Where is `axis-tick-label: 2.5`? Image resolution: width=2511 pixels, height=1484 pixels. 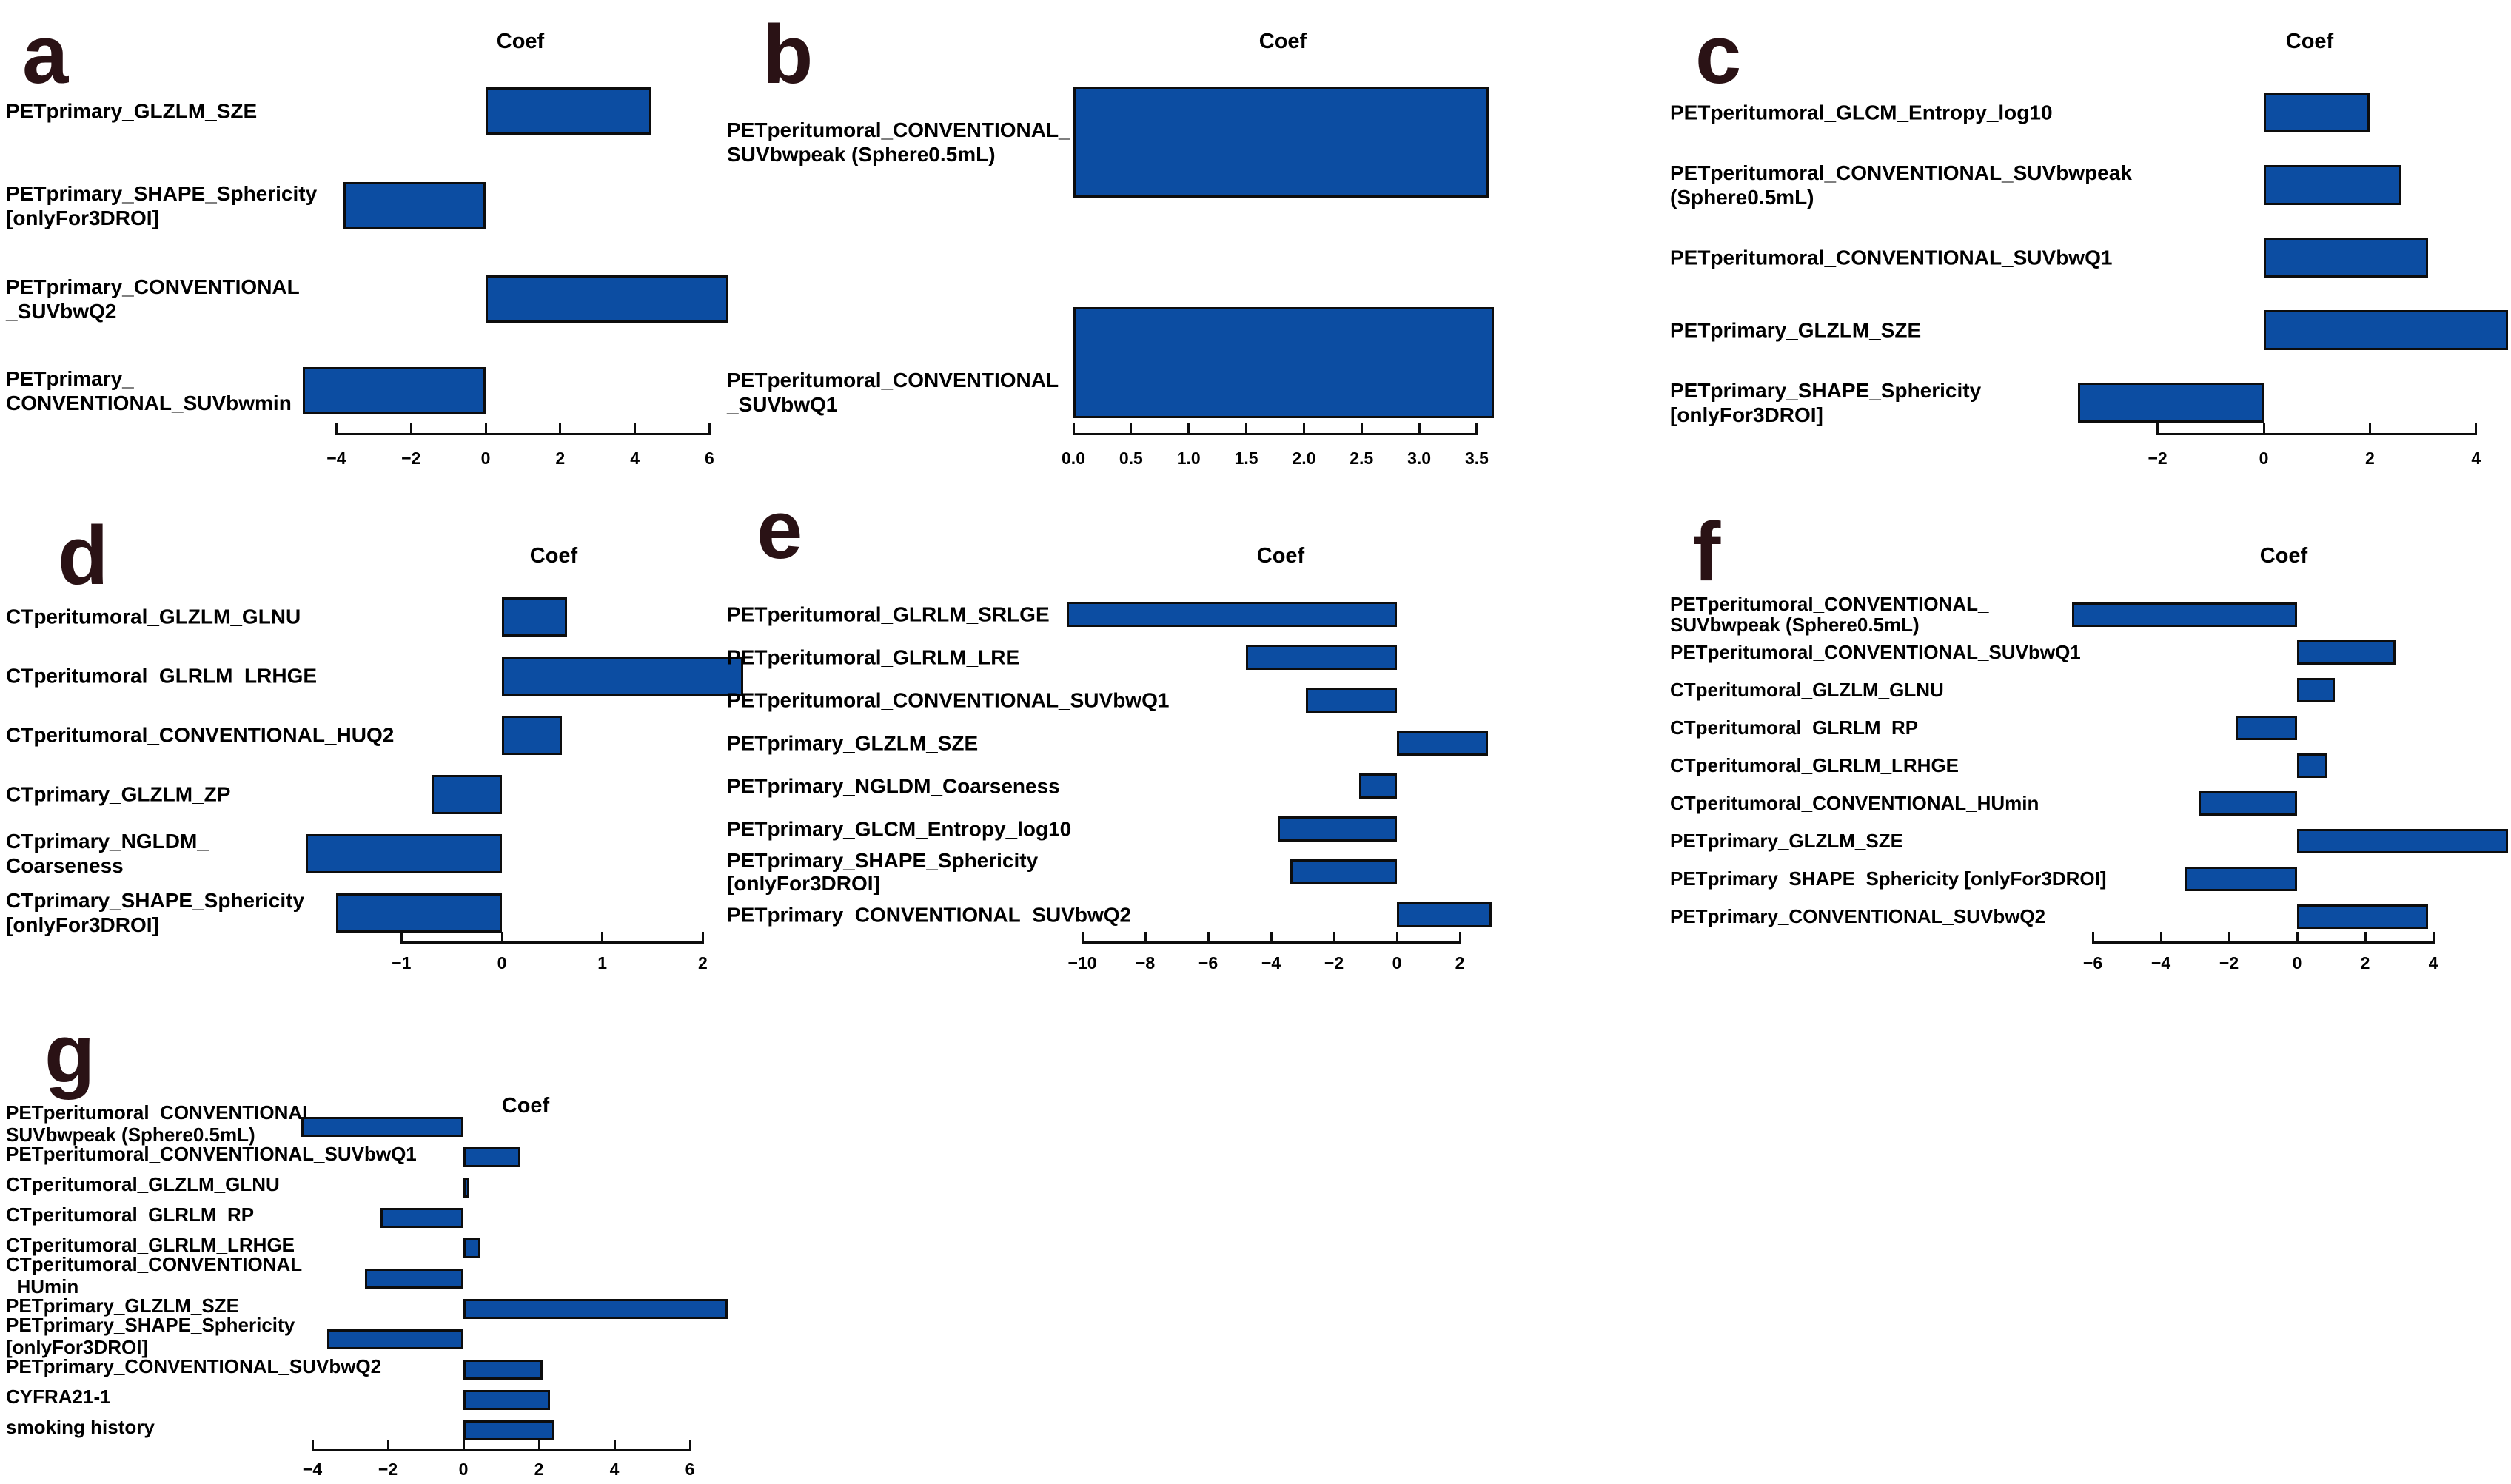 axis-tick-label: 2.5 is located at coordinates (1362, 458).